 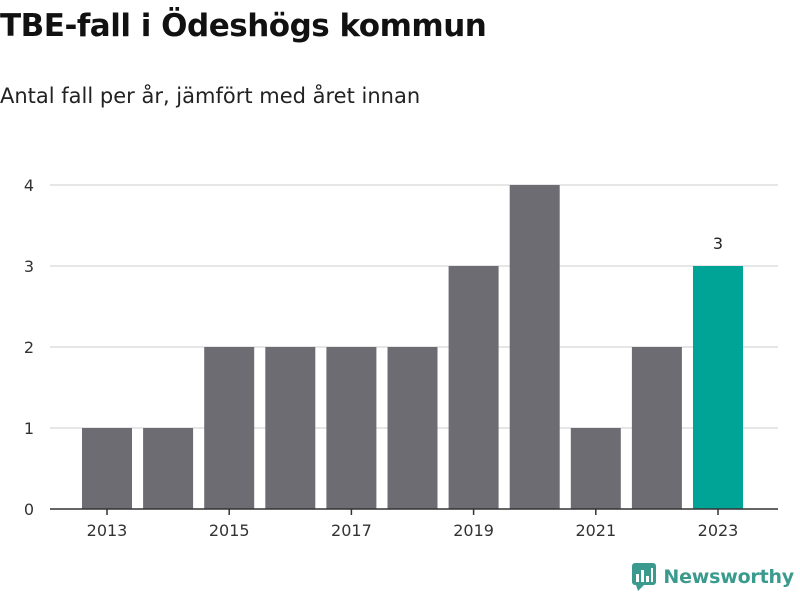 What do you see at coordinates (595, 530) in the screenshot?
I see `x-tick-label: 2021` at bounding box center [595, 530].